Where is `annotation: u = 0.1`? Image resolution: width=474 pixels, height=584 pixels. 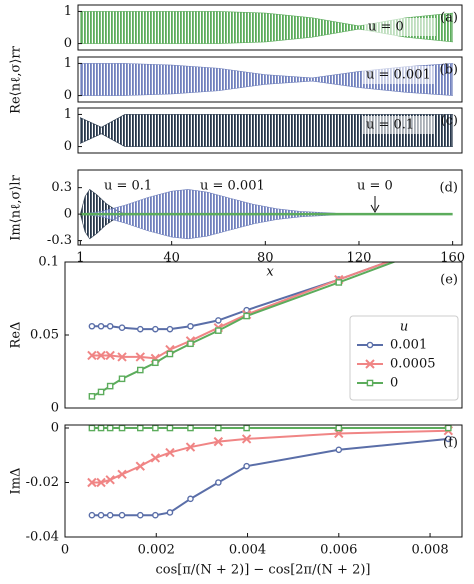
annotation: u = 0.1 is located at coordinates (390, 125).